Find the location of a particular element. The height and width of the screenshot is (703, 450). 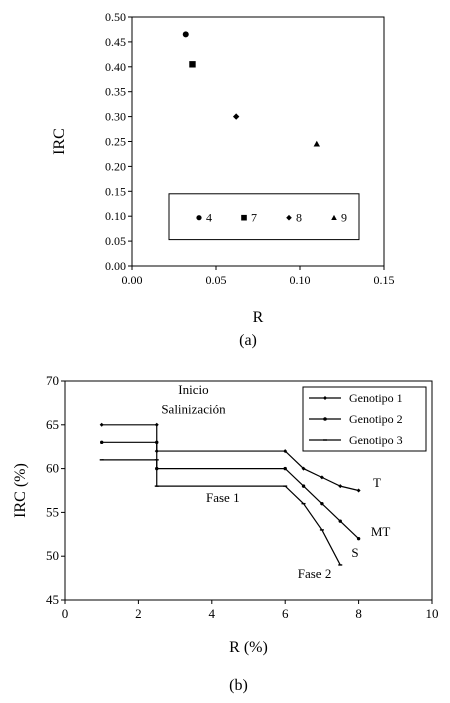

legend-label: 9 is located at coordinates (344, 218).